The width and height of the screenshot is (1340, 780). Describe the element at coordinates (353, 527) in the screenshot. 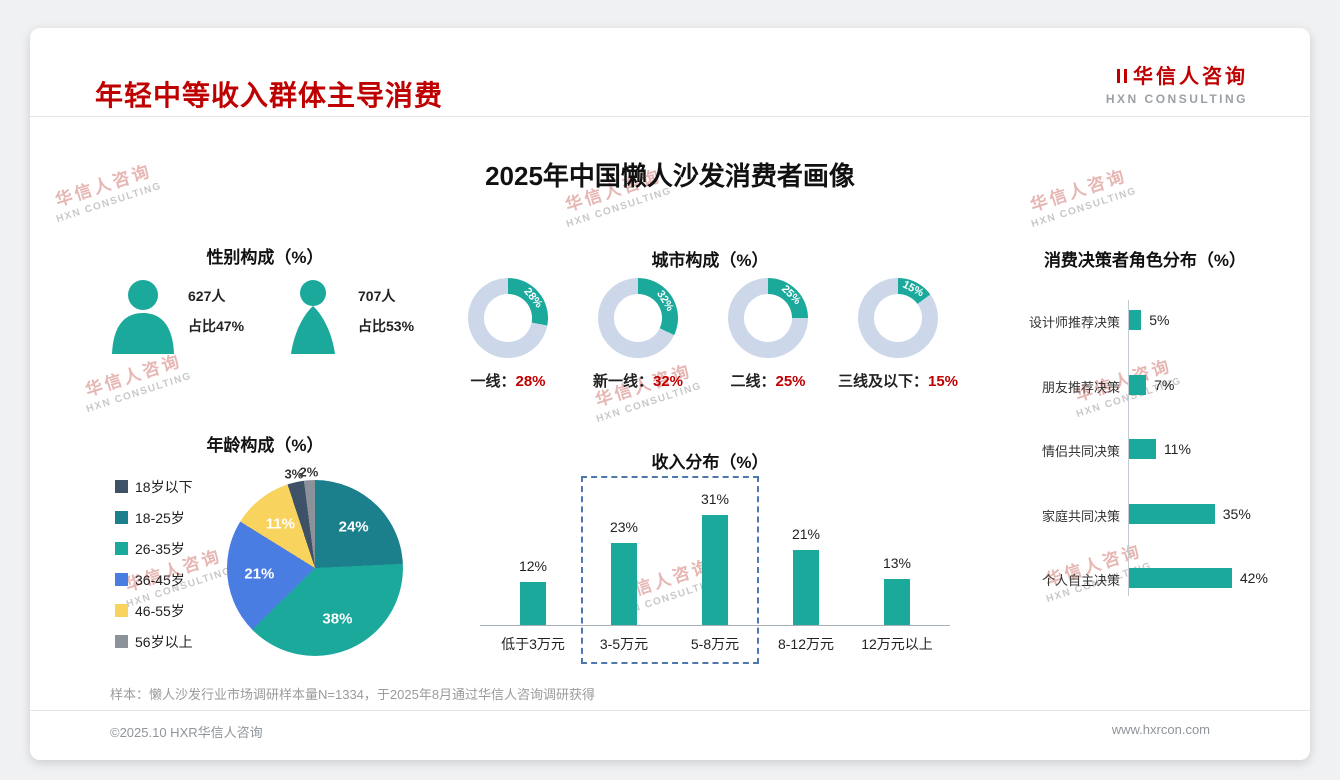

I see `pie-slice-label: 24%` at that location.